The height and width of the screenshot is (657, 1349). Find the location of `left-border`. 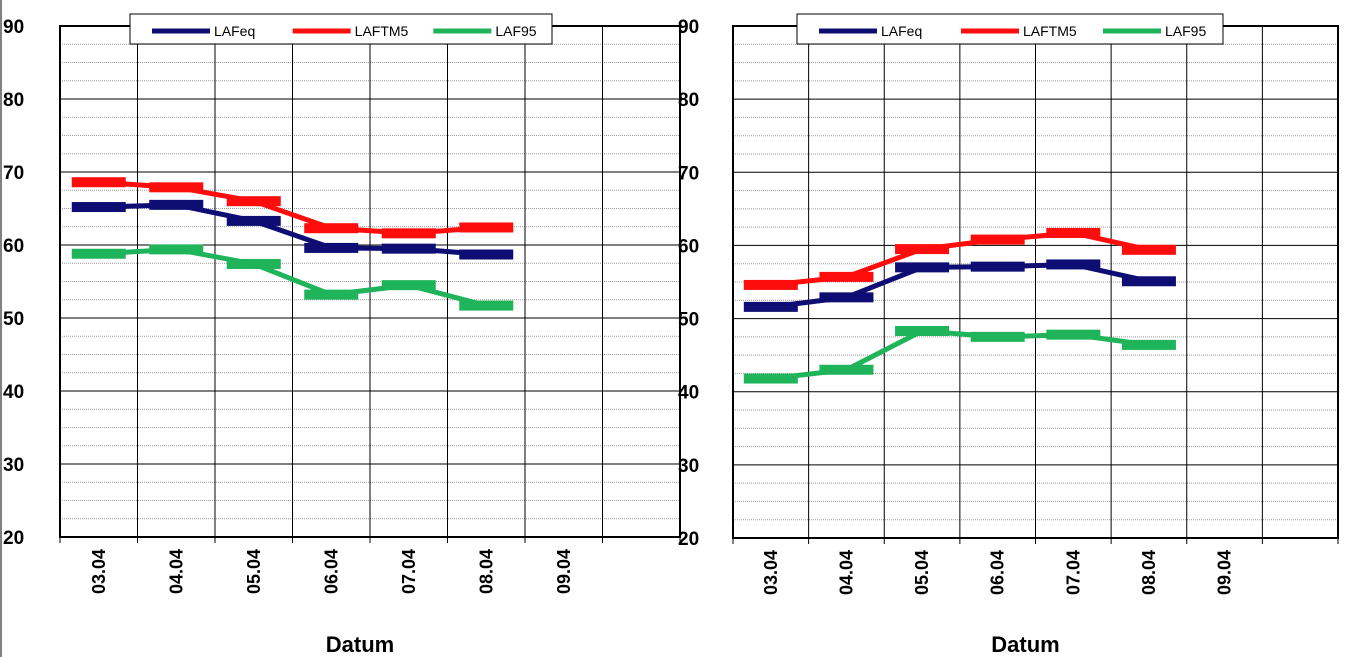

left-border is located at coordinates (1, 328).